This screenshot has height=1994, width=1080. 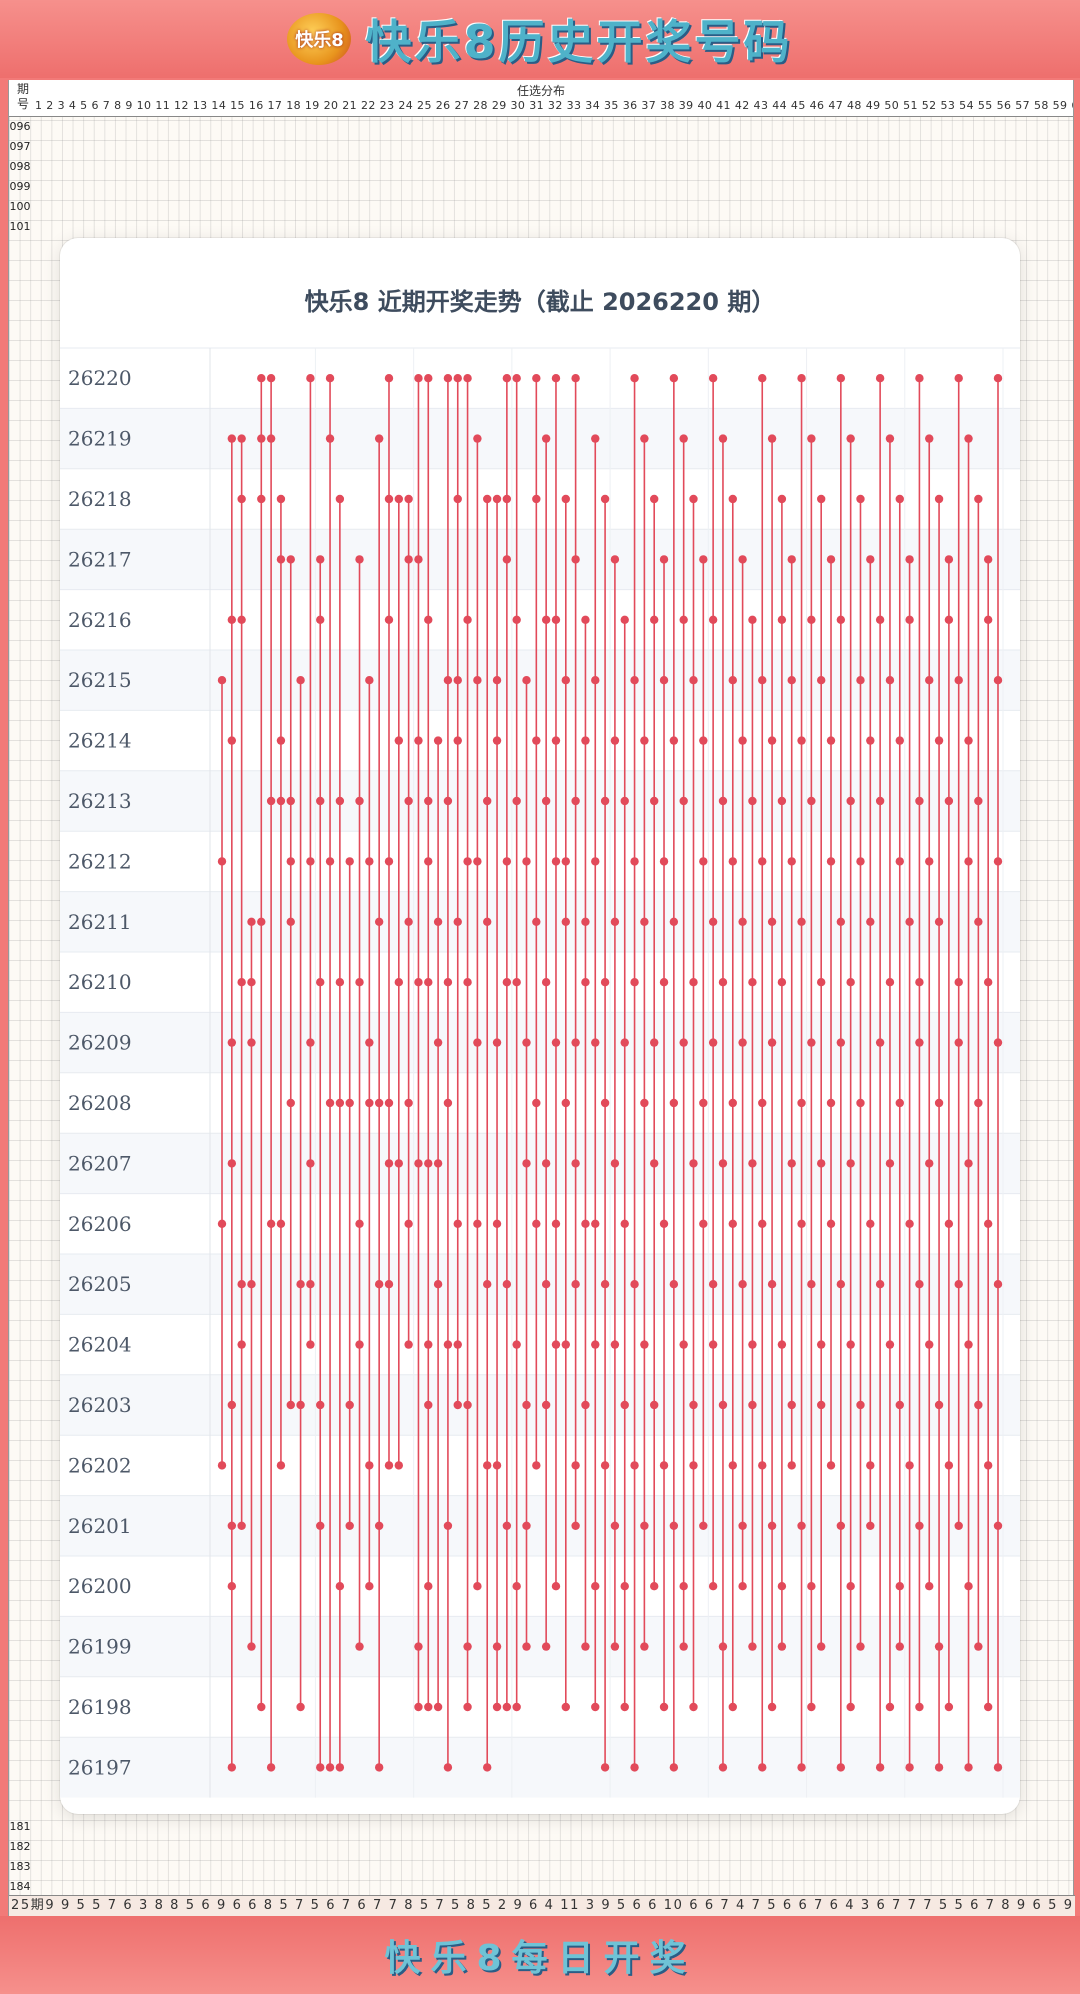 What do you see at coordinates (20, 146) in the screenshot?
I see `sheet-row-number: 097` at bounding box center [20, 146].